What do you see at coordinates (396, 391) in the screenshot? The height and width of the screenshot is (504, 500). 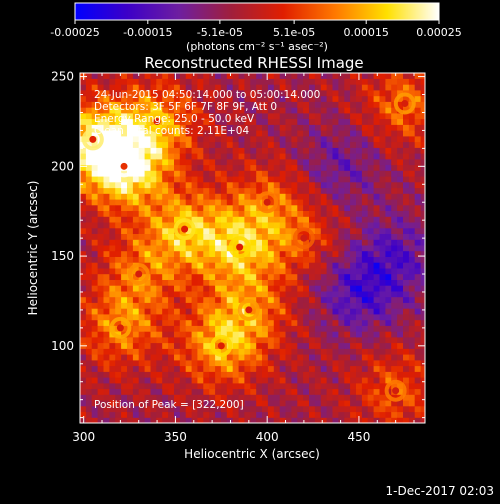 I see `source-core` at bounding box center [396, 391].